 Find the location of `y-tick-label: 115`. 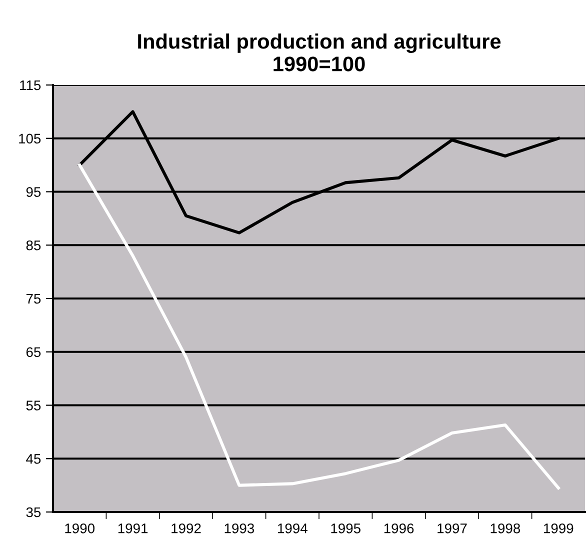

y-tick-label: 115 is located at coordinates (30, 85).